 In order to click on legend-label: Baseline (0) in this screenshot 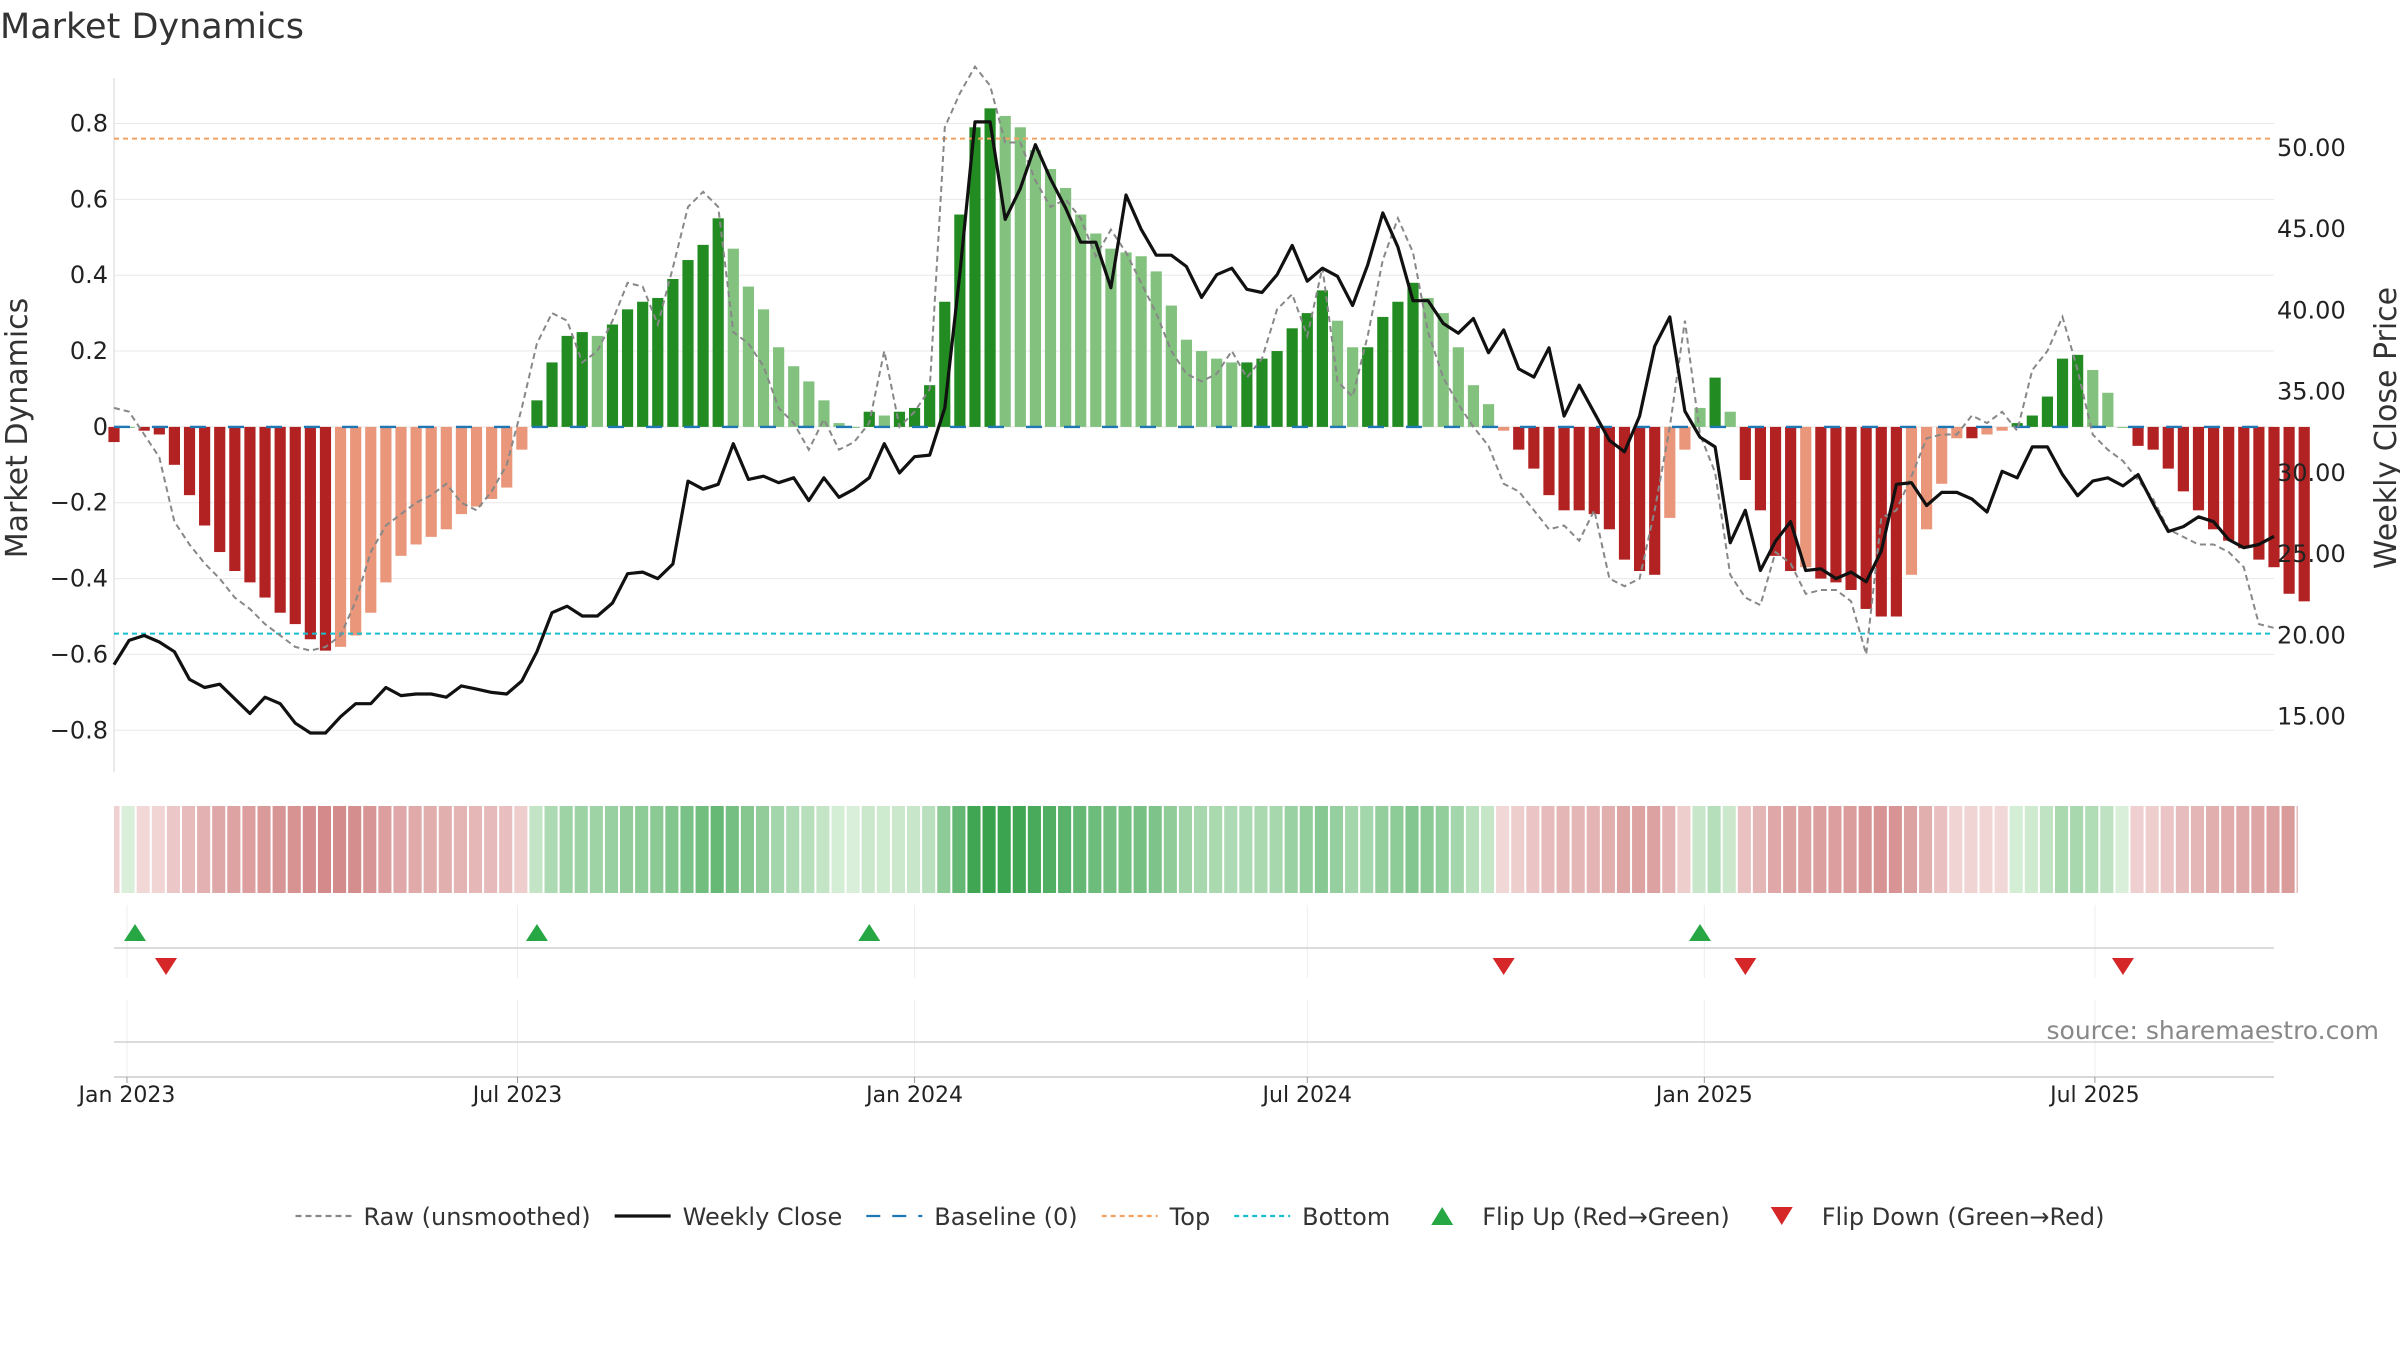, I will do `click(1005, 1217)`.